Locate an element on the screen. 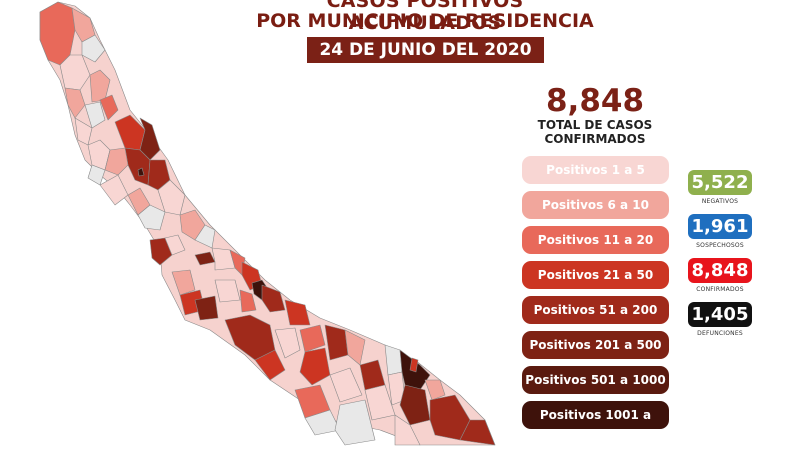 The height and width of the screenshot is (457, 800). total-label-1: TOTAL DE CASOS is located at coordinates (595, 125).